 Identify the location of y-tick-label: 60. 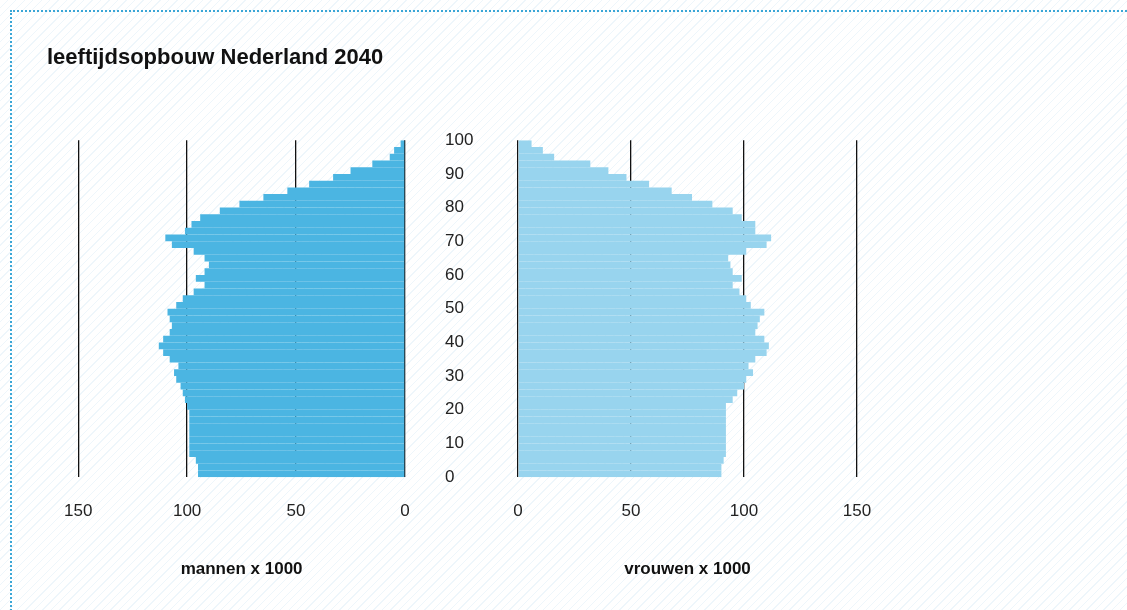
(454, 274).